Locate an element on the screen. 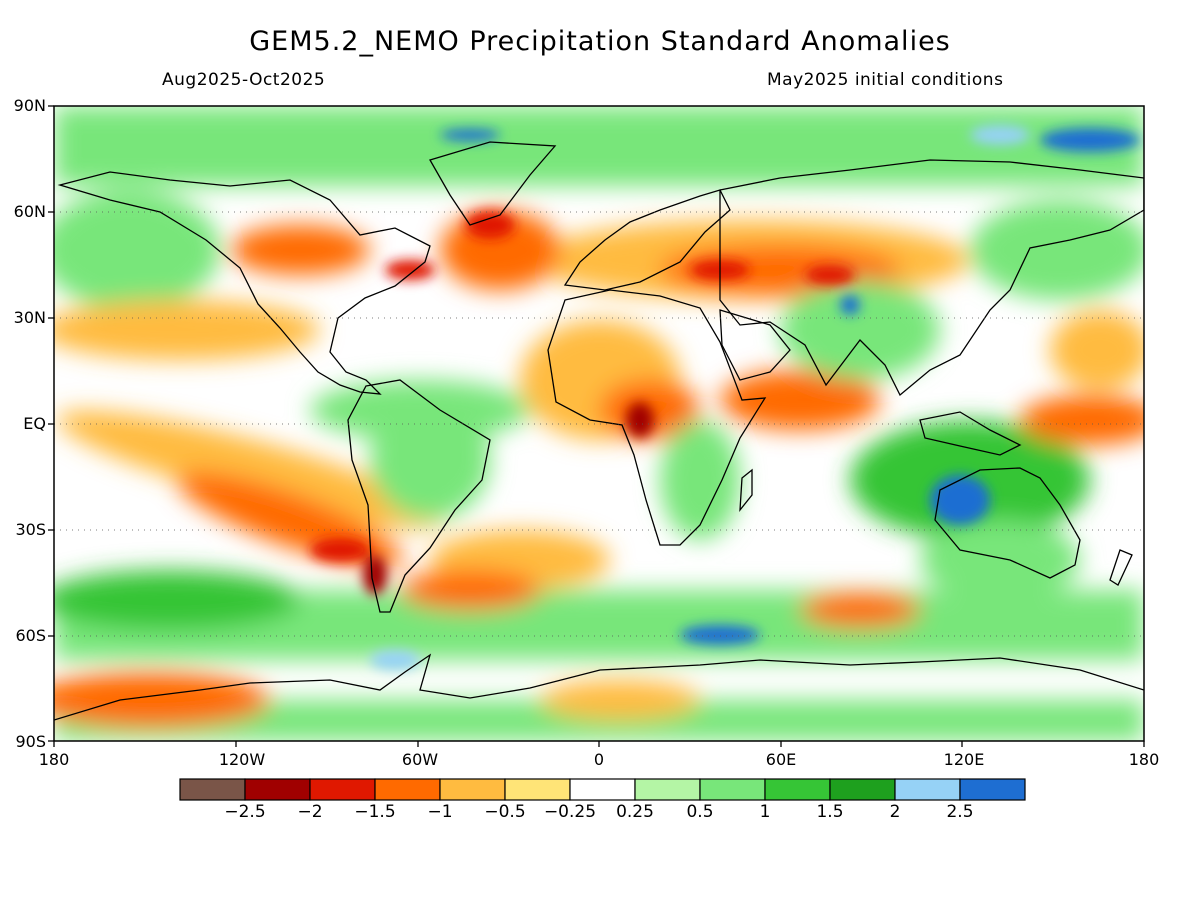 Image resolution: width=1200 pixels, height=900 pixels. lon-label-180w: 180 is located at coordinates (54, 759).